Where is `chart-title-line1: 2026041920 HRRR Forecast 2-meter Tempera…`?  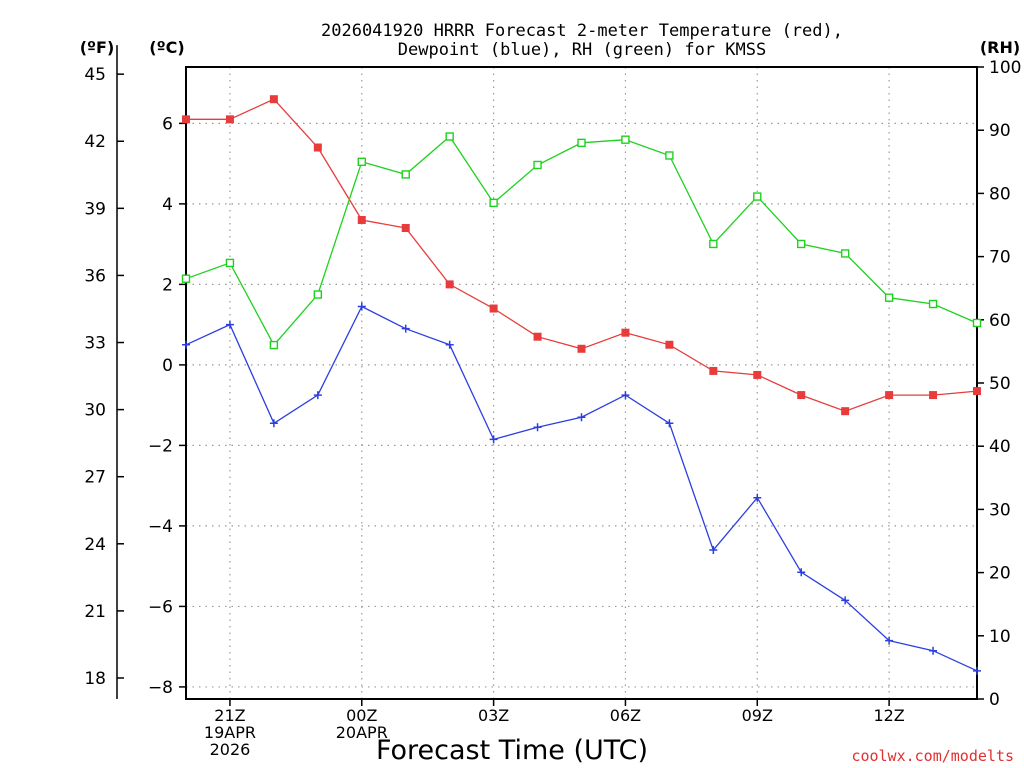
chart-title-line1: 2026041920 HRRR Forecast 2-meter Tempera… is located at coordinates (582, 31).